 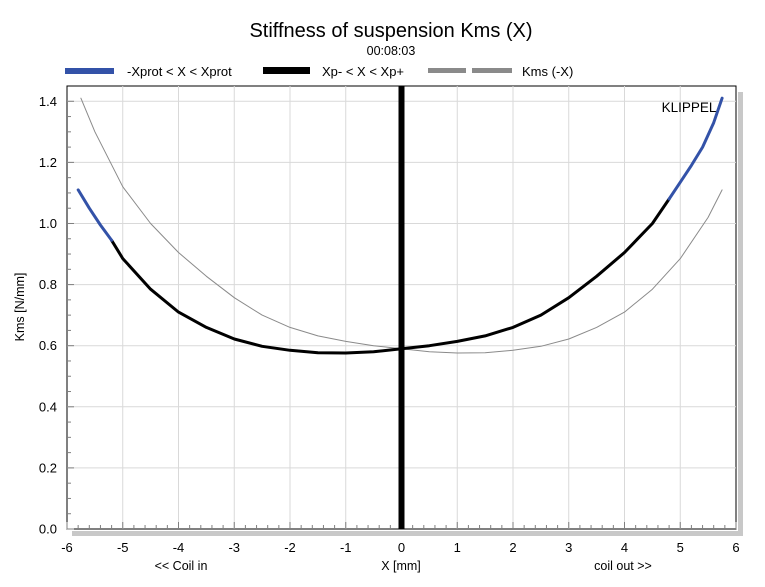 I want to click on y-tick-label: 1.0, so click(x=48, y=223).